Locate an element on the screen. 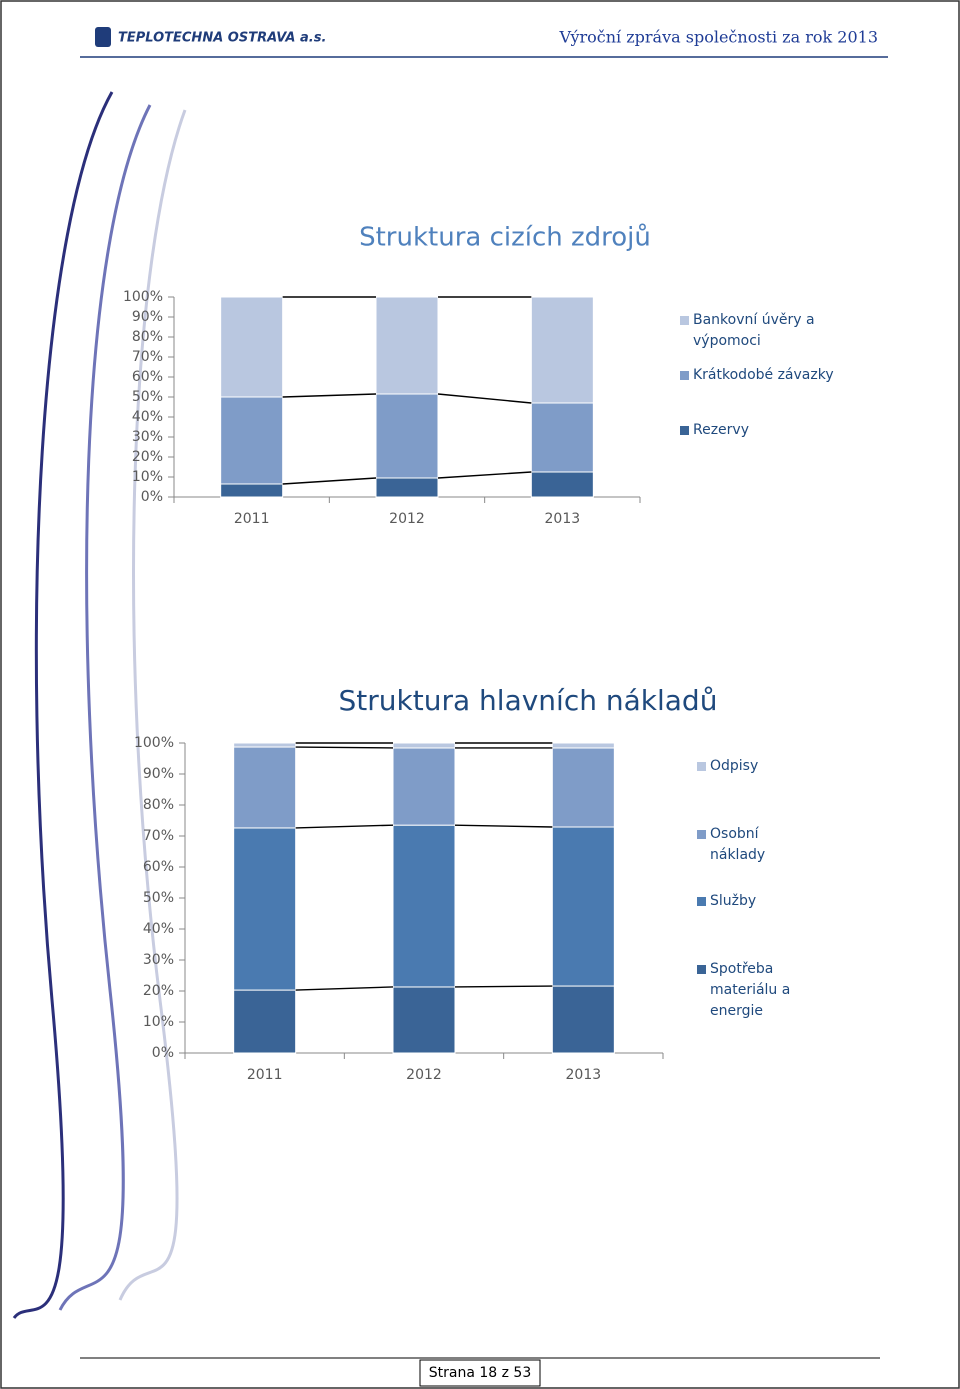 This screenshot has width=960, height=1389. legend-label: Rezervy is located at coordinates (721, 430).